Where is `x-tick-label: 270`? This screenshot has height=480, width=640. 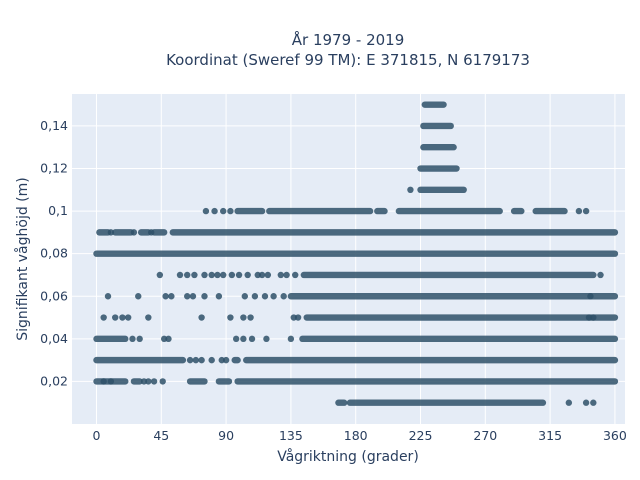 x-tick-label: 270 is located at coordinates (485, 435).